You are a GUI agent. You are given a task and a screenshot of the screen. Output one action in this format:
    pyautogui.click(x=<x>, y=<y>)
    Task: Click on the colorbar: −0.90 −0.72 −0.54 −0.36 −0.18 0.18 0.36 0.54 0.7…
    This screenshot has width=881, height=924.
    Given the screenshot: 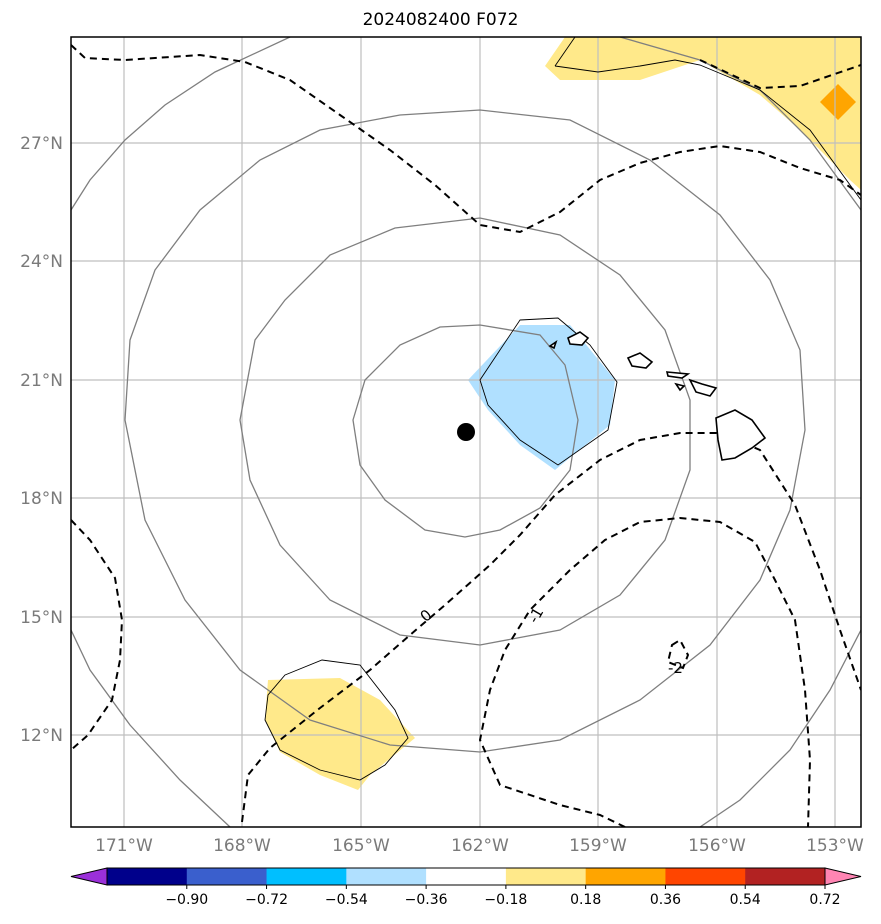 What is the action you would take?
    pyautogui.click(x=466, y=887)
    